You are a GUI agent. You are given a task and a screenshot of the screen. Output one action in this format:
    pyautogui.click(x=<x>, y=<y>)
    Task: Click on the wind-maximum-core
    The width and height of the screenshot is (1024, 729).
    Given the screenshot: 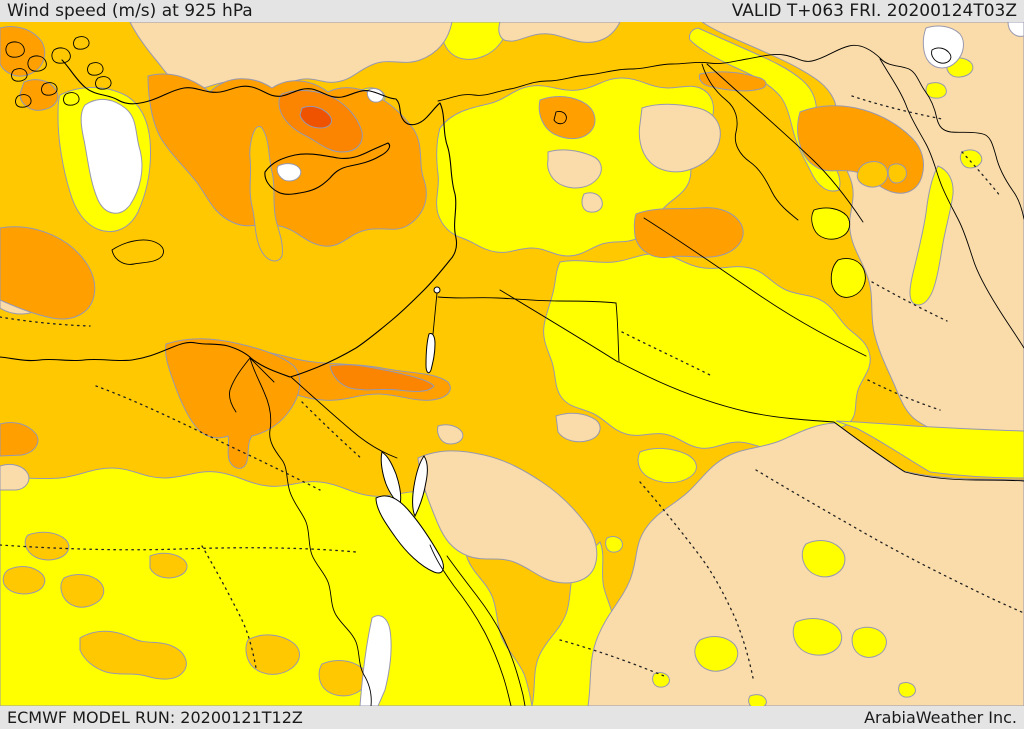 What is the action you would take?
    pyautogui.click(x=316, y=117)
    